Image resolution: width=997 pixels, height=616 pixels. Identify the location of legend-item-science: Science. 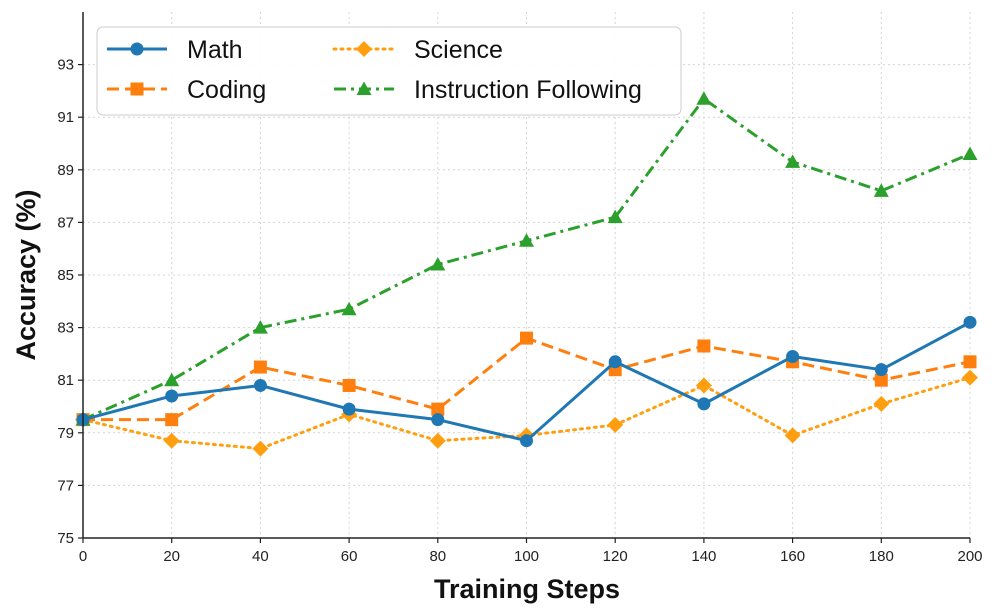
(417, 50).